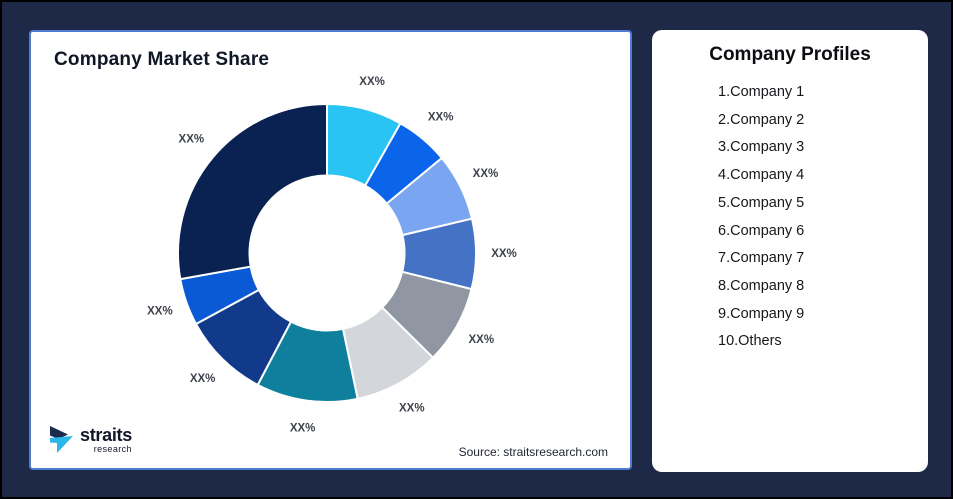 This screenshot has height=499, width=953. What do you see at coordinates (761, 92) in the screenshot?
I see `profile-list-item: 1.Company 1` at bounding box center [761, 92].